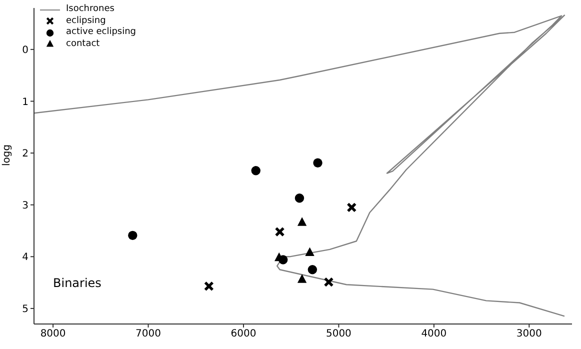 Image resolution: width=581 pixels, height=349 pixels. I want to click on x-tick-label: 3000, so click(529, 334).